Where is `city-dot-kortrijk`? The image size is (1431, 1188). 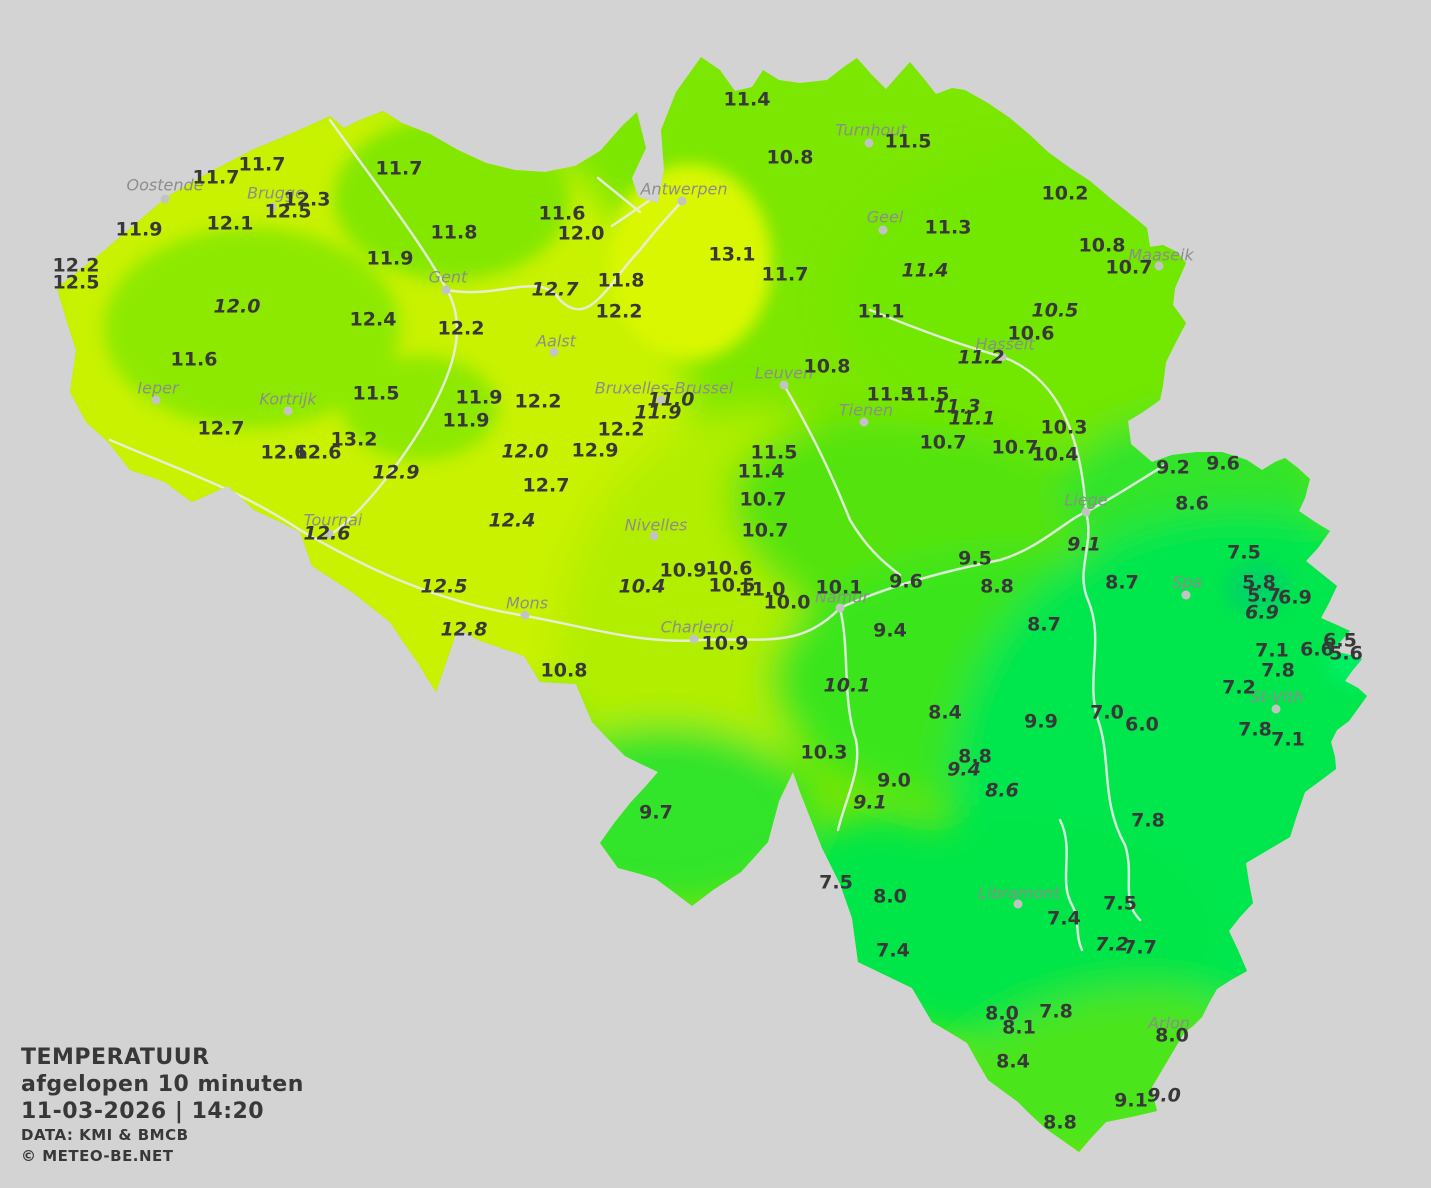
city-dot-kortrijk is located at coordinates (288, 411).